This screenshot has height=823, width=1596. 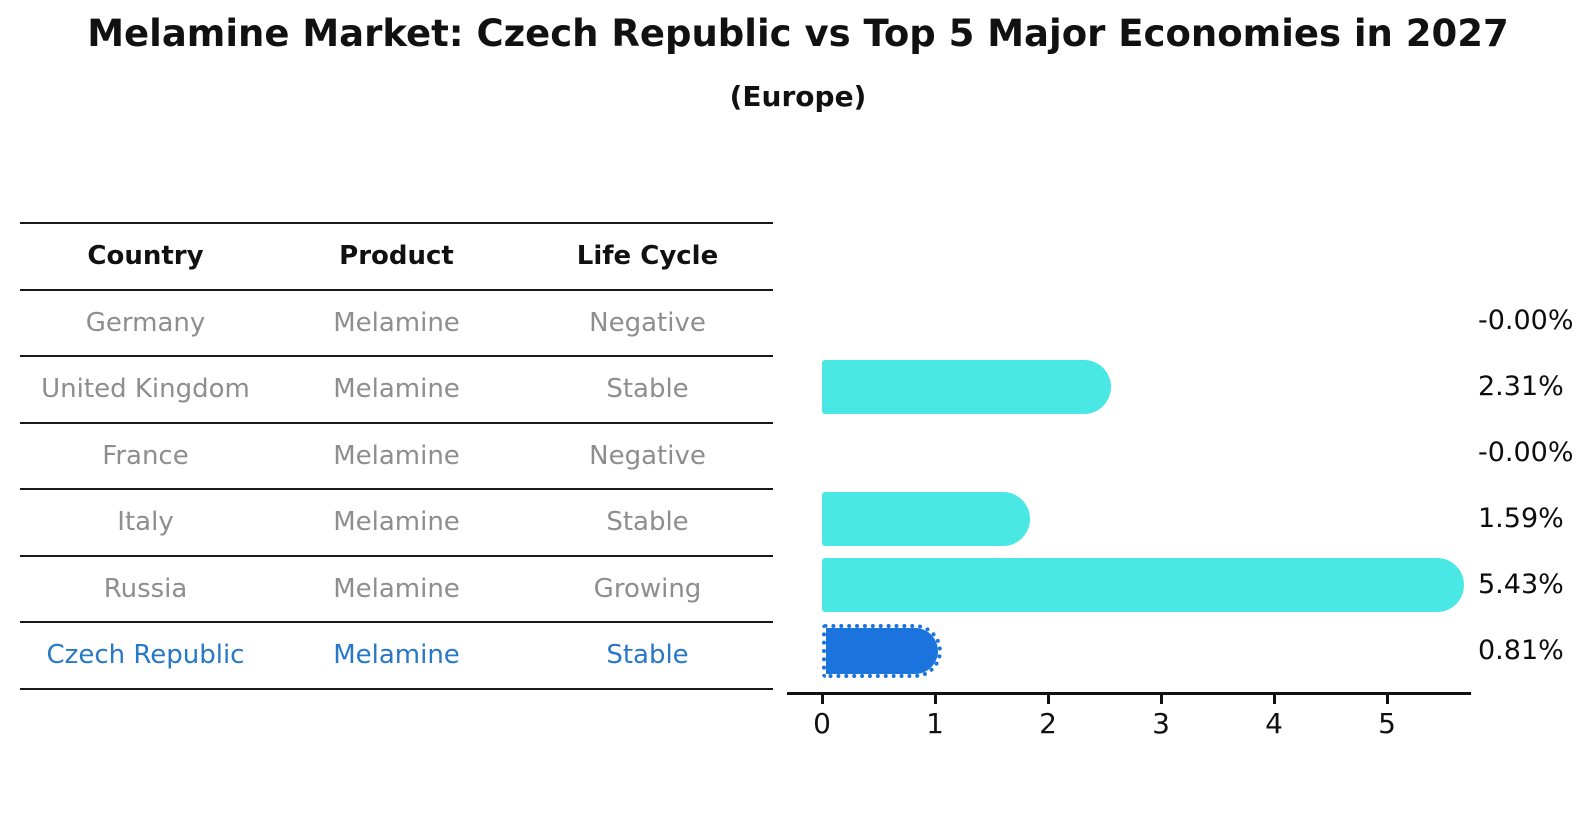 What do you see at coordinates (1143, 585) in the screenshot?
I see `bar-russia` at bounding box center [1143, 585].